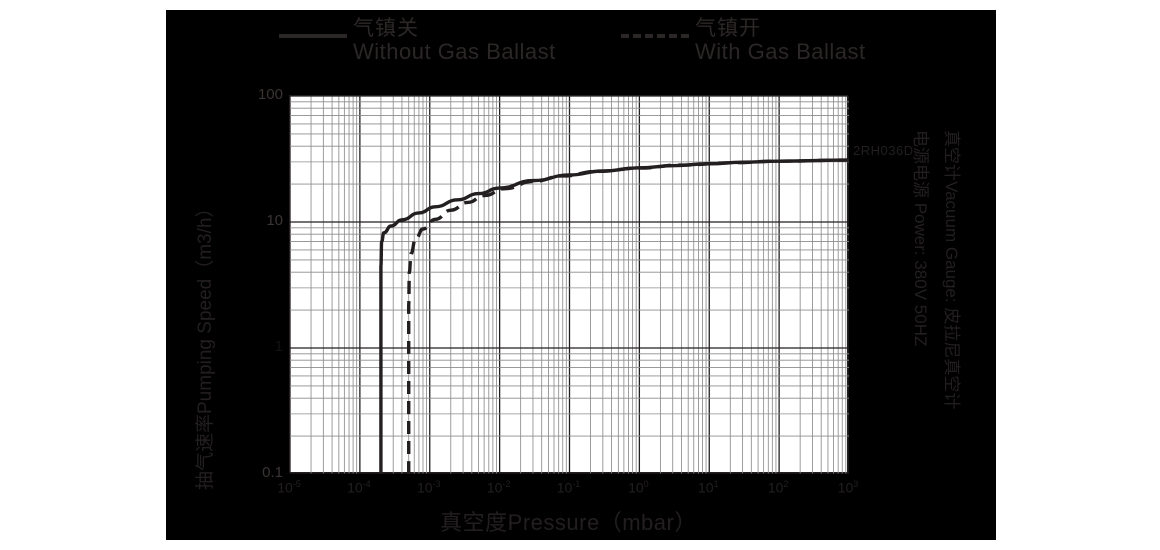 This screenshot has width=1160, height=550. I want to click on x-tick-label: 10⁰, so click(638, 487).